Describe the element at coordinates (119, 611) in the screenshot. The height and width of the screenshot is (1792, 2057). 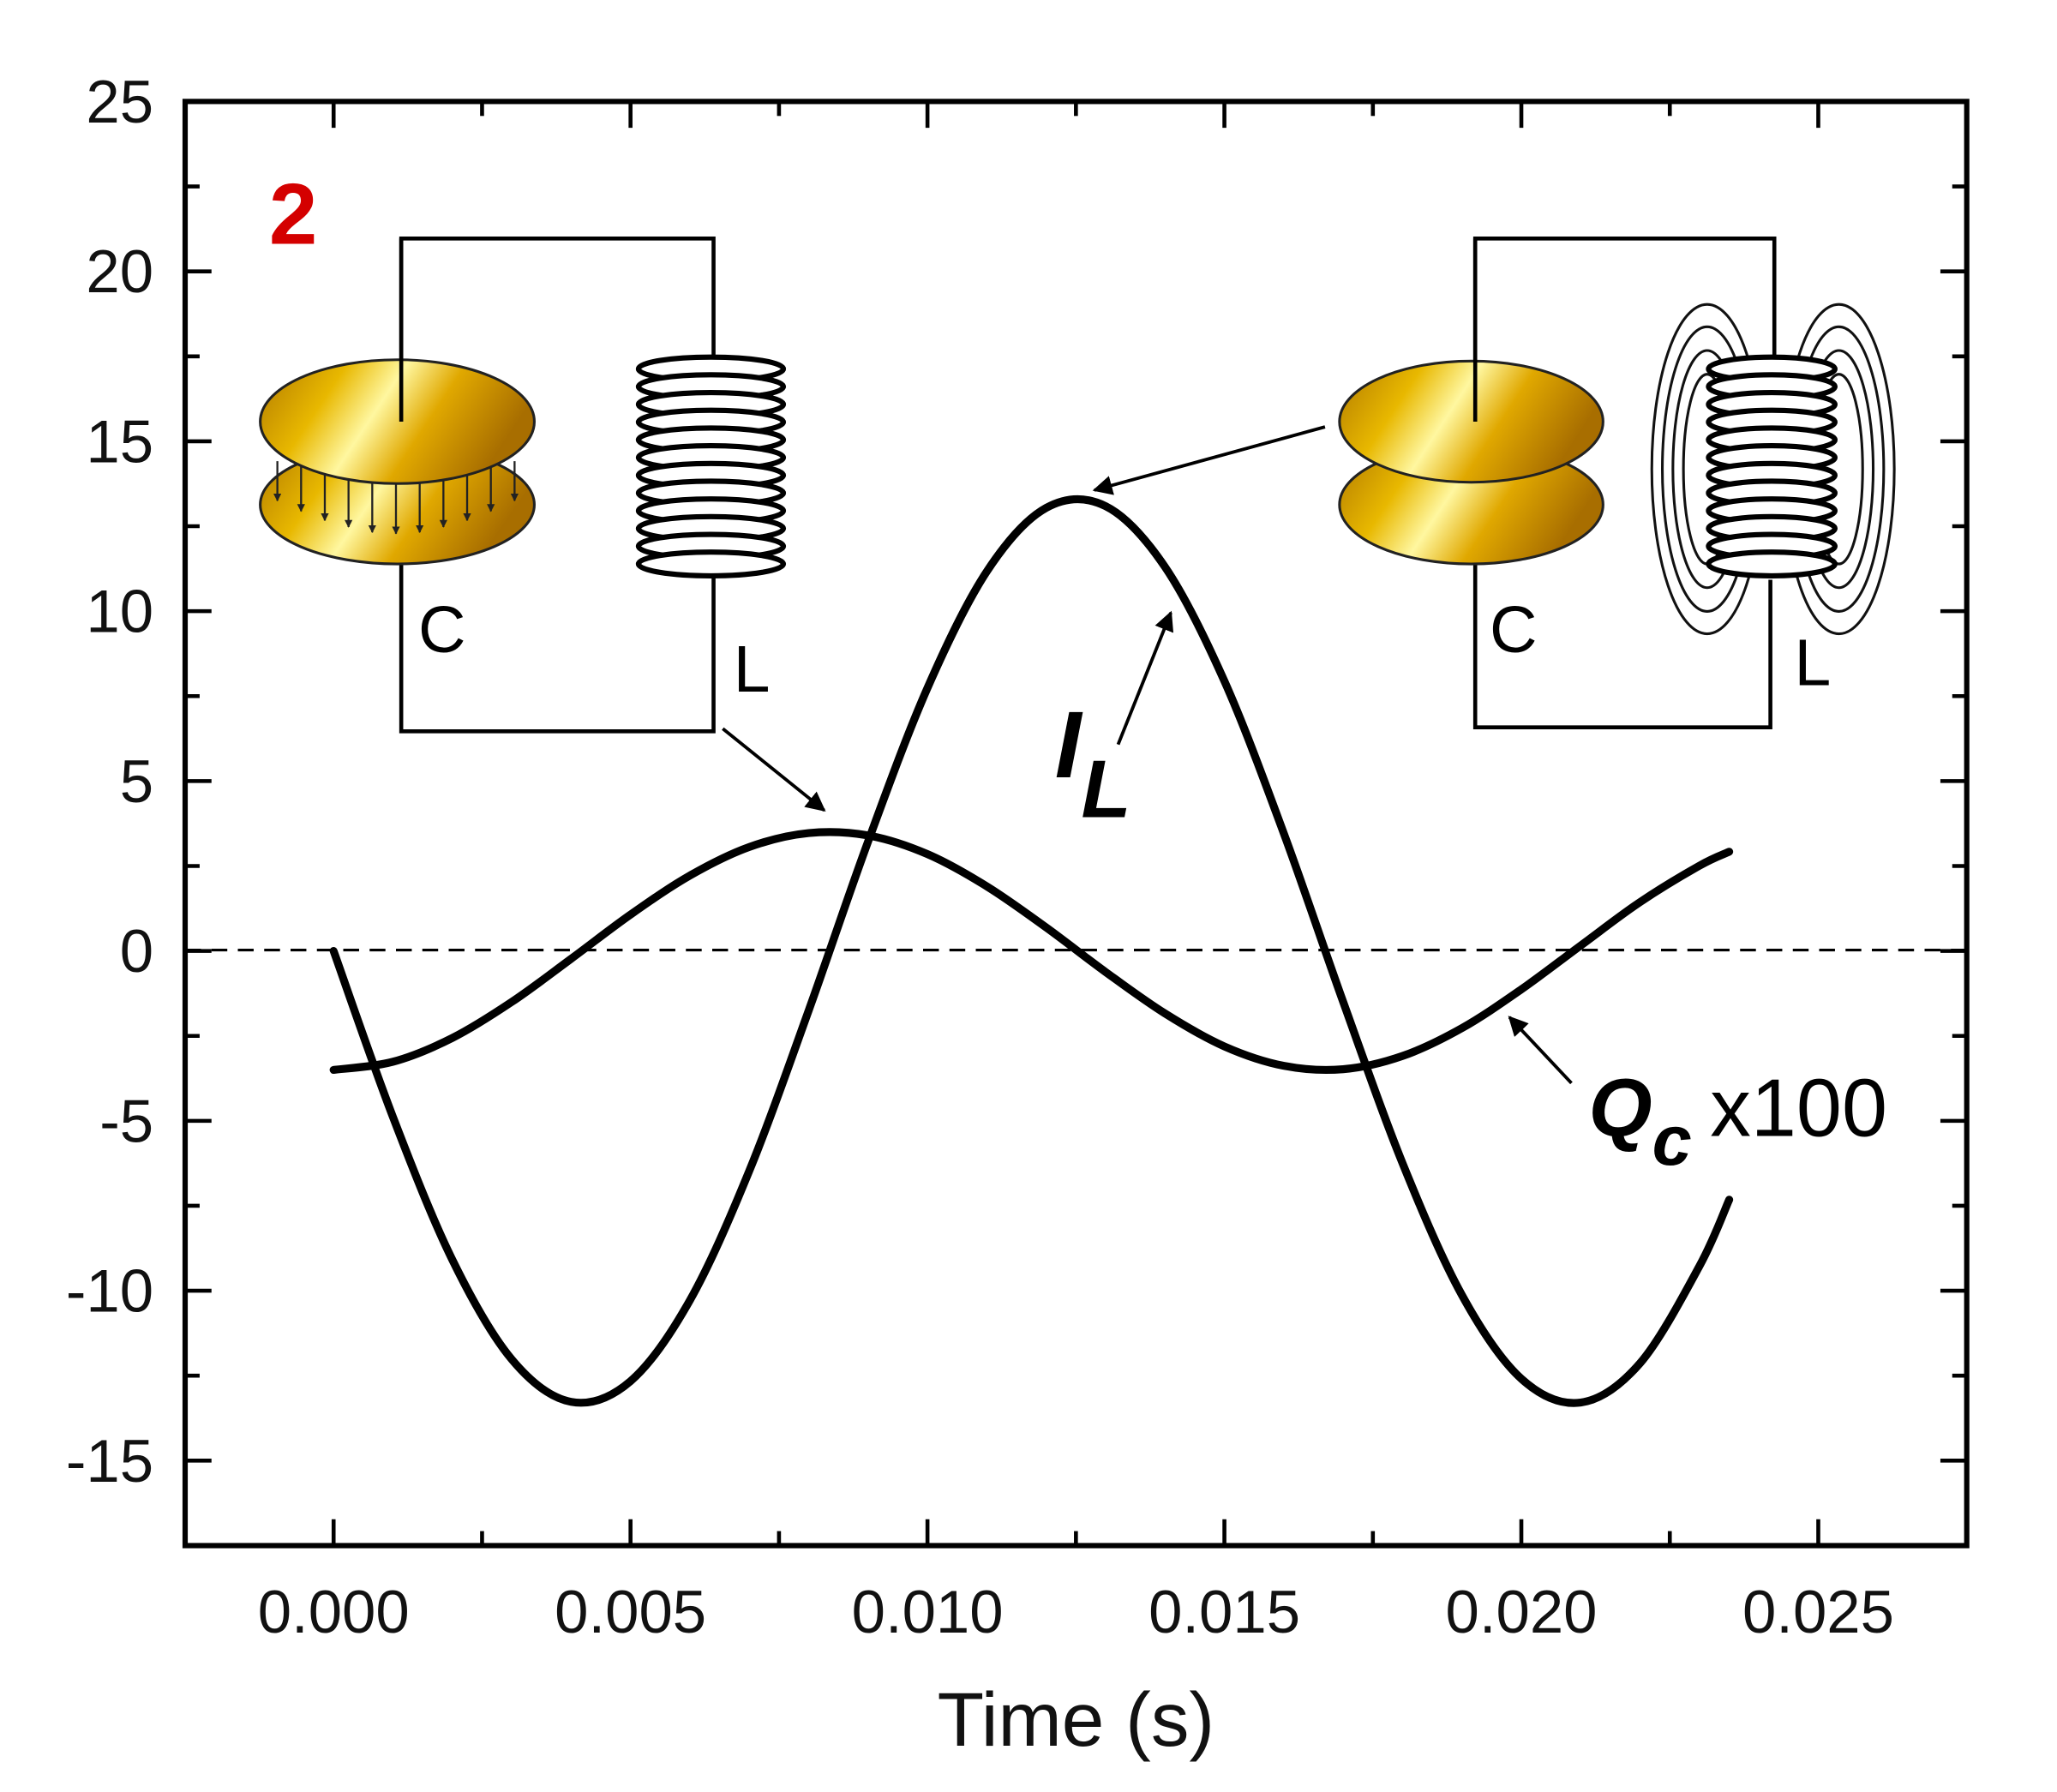
I see `y-tick-label: 10` at that location.